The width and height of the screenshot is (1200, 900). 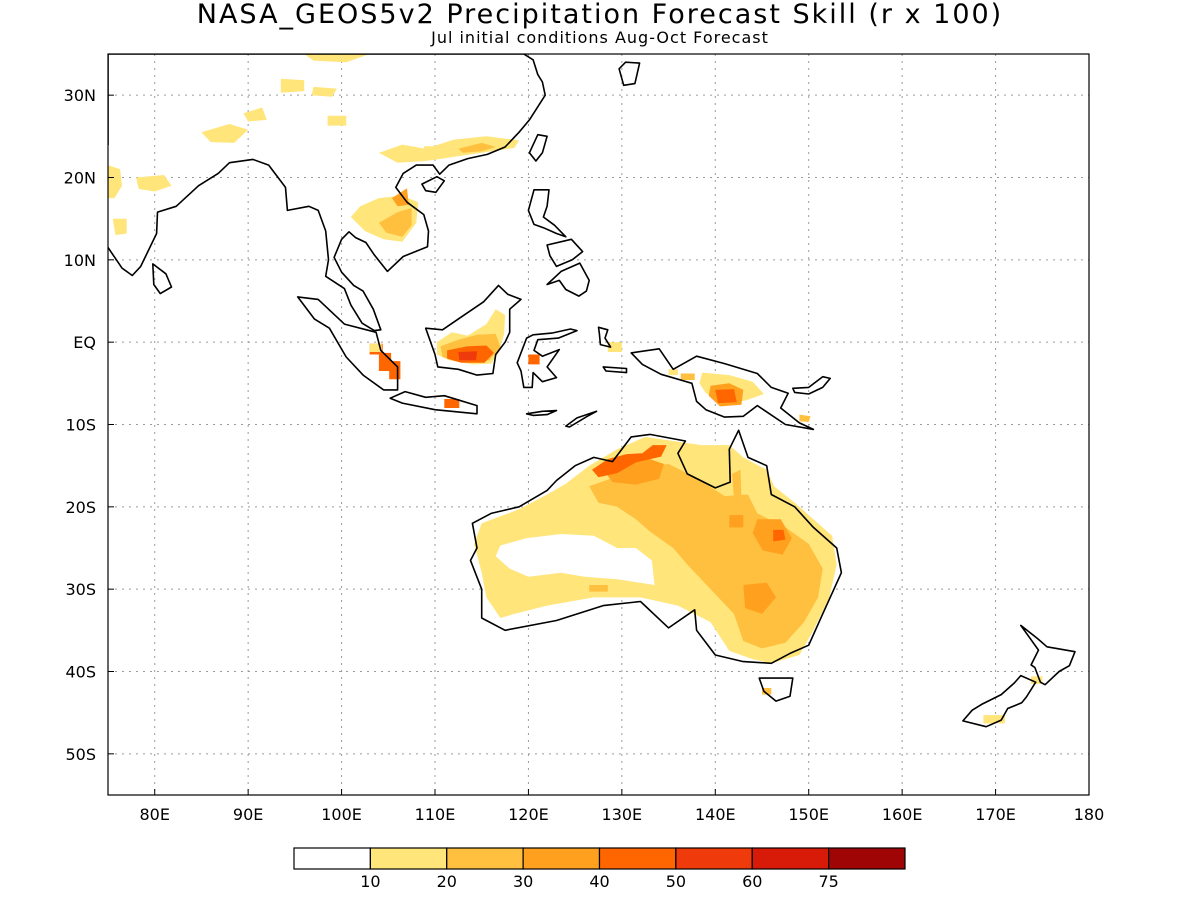 What do you see at coordinates (715, 814) in the screenshot?
I see `lon-tick-label: 140E` at bounding box center [715, 814].